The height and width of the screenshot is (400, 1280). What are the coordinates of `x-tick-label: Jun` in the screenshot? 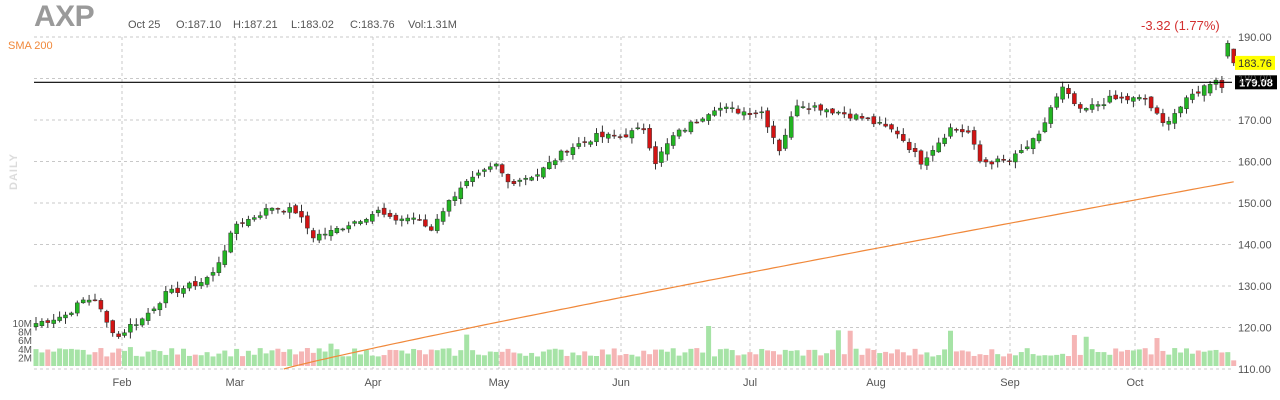 It's located at (621, 383).